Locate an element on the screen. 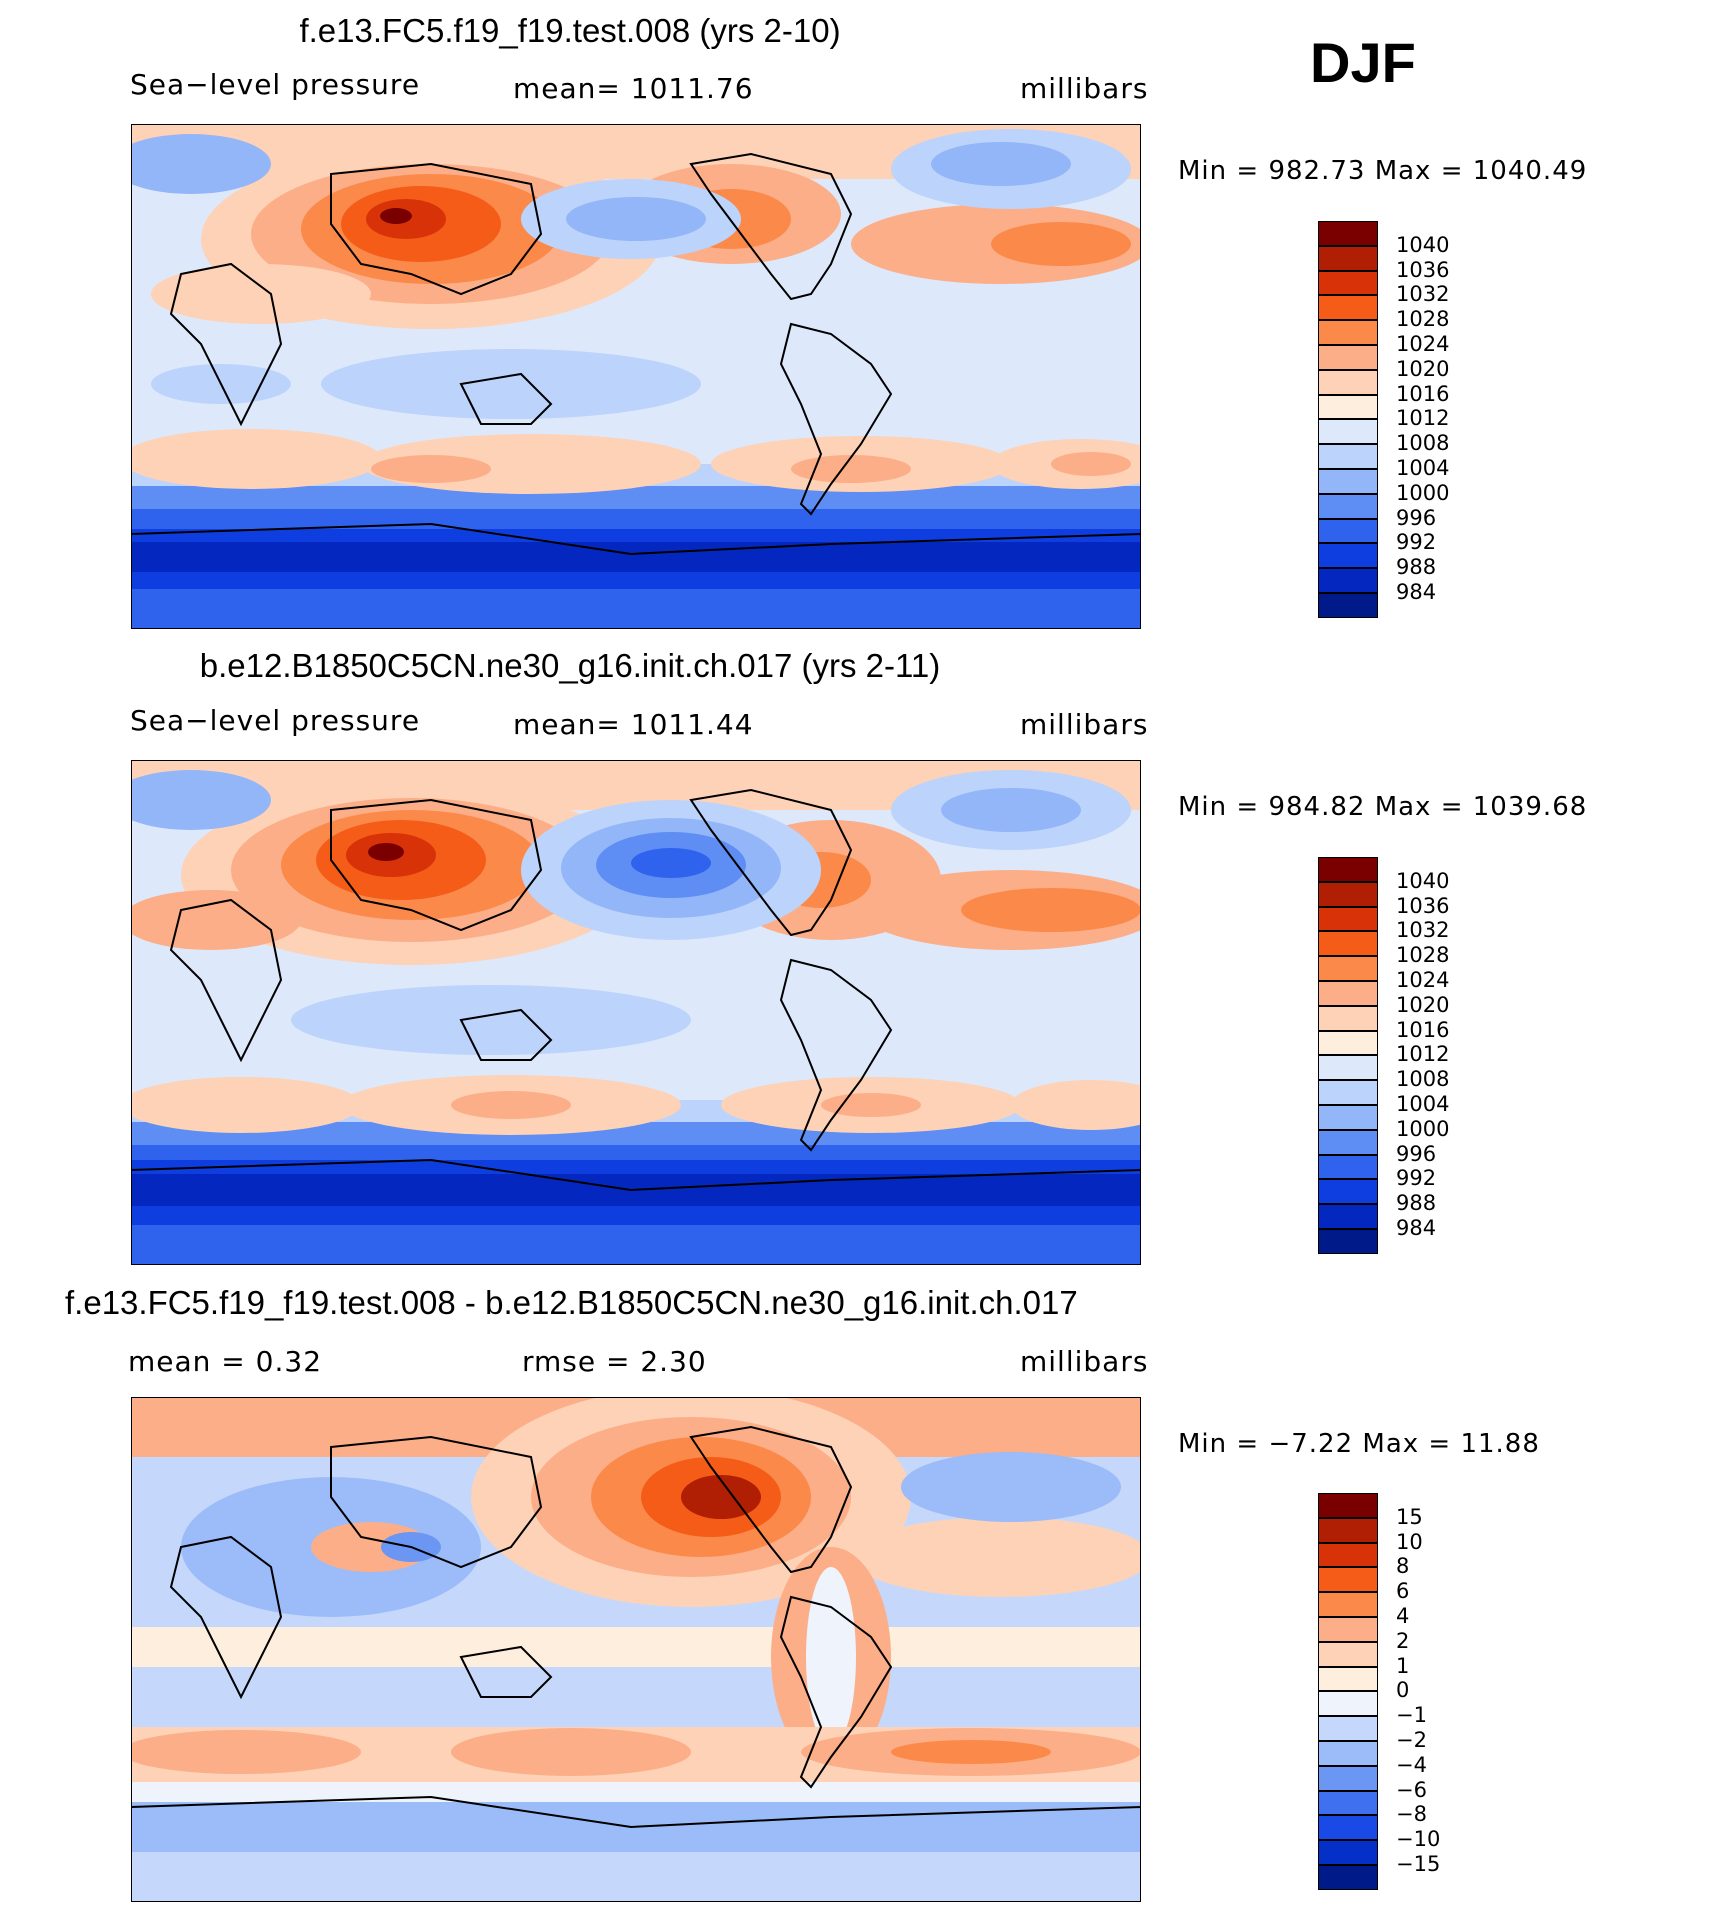 Image resolution: width=1710 pixels, height=1908 pixels. panel-3-rmse: rmse = 2.30 is located at coordinates (614, 1361).